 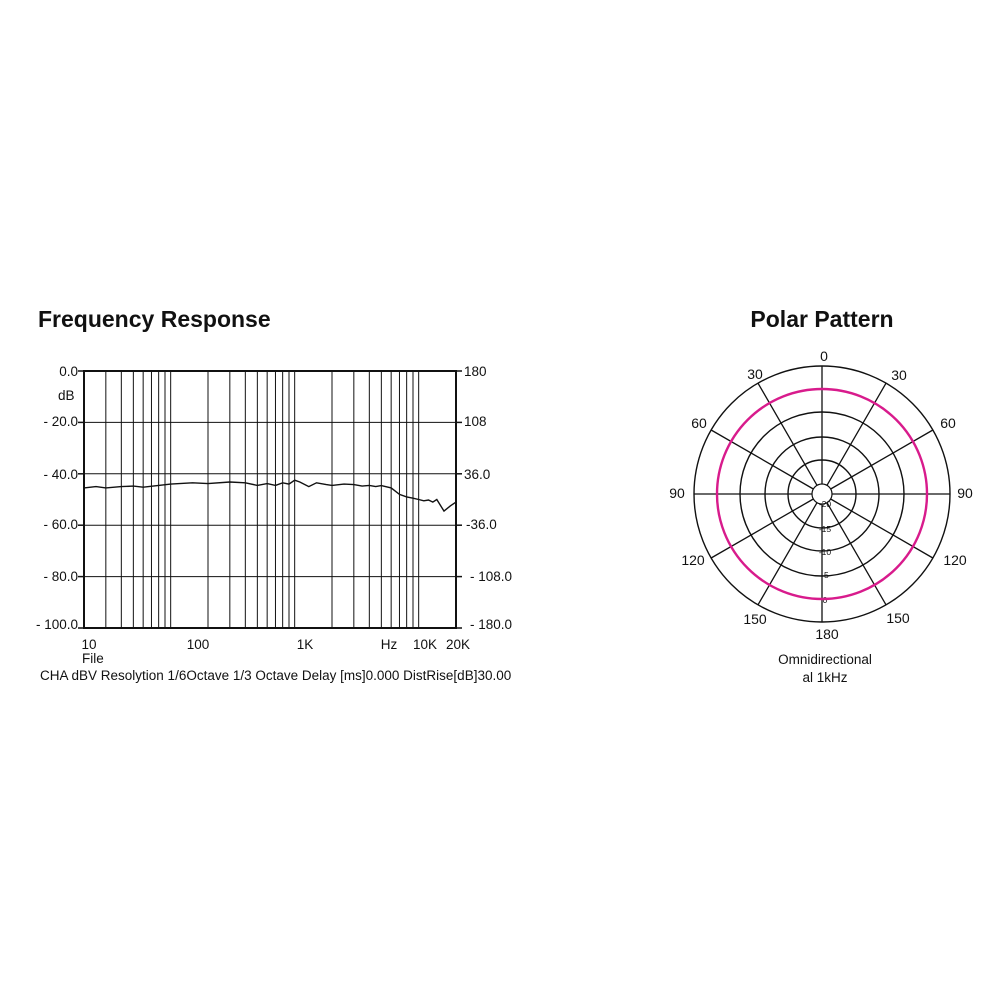 What do you see at coordinates (60, 474) in the screenshot?
I see `left-y-tick-label: - 40.0` at bounding box center [60, 474].